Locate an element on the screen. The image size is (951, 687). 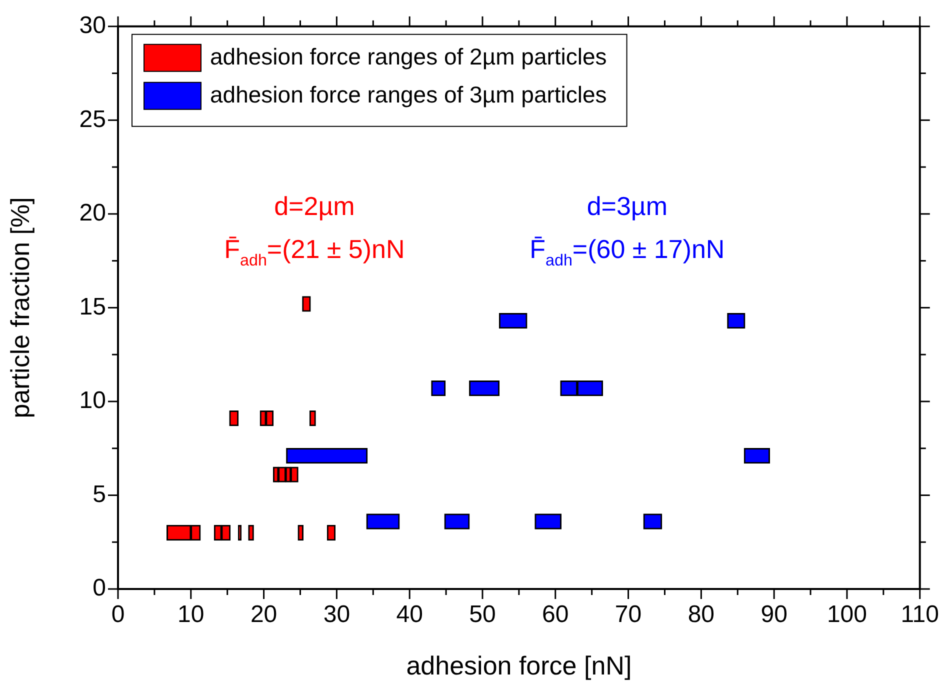
x-tick-label: 50 is located at coordinates (482, 614).